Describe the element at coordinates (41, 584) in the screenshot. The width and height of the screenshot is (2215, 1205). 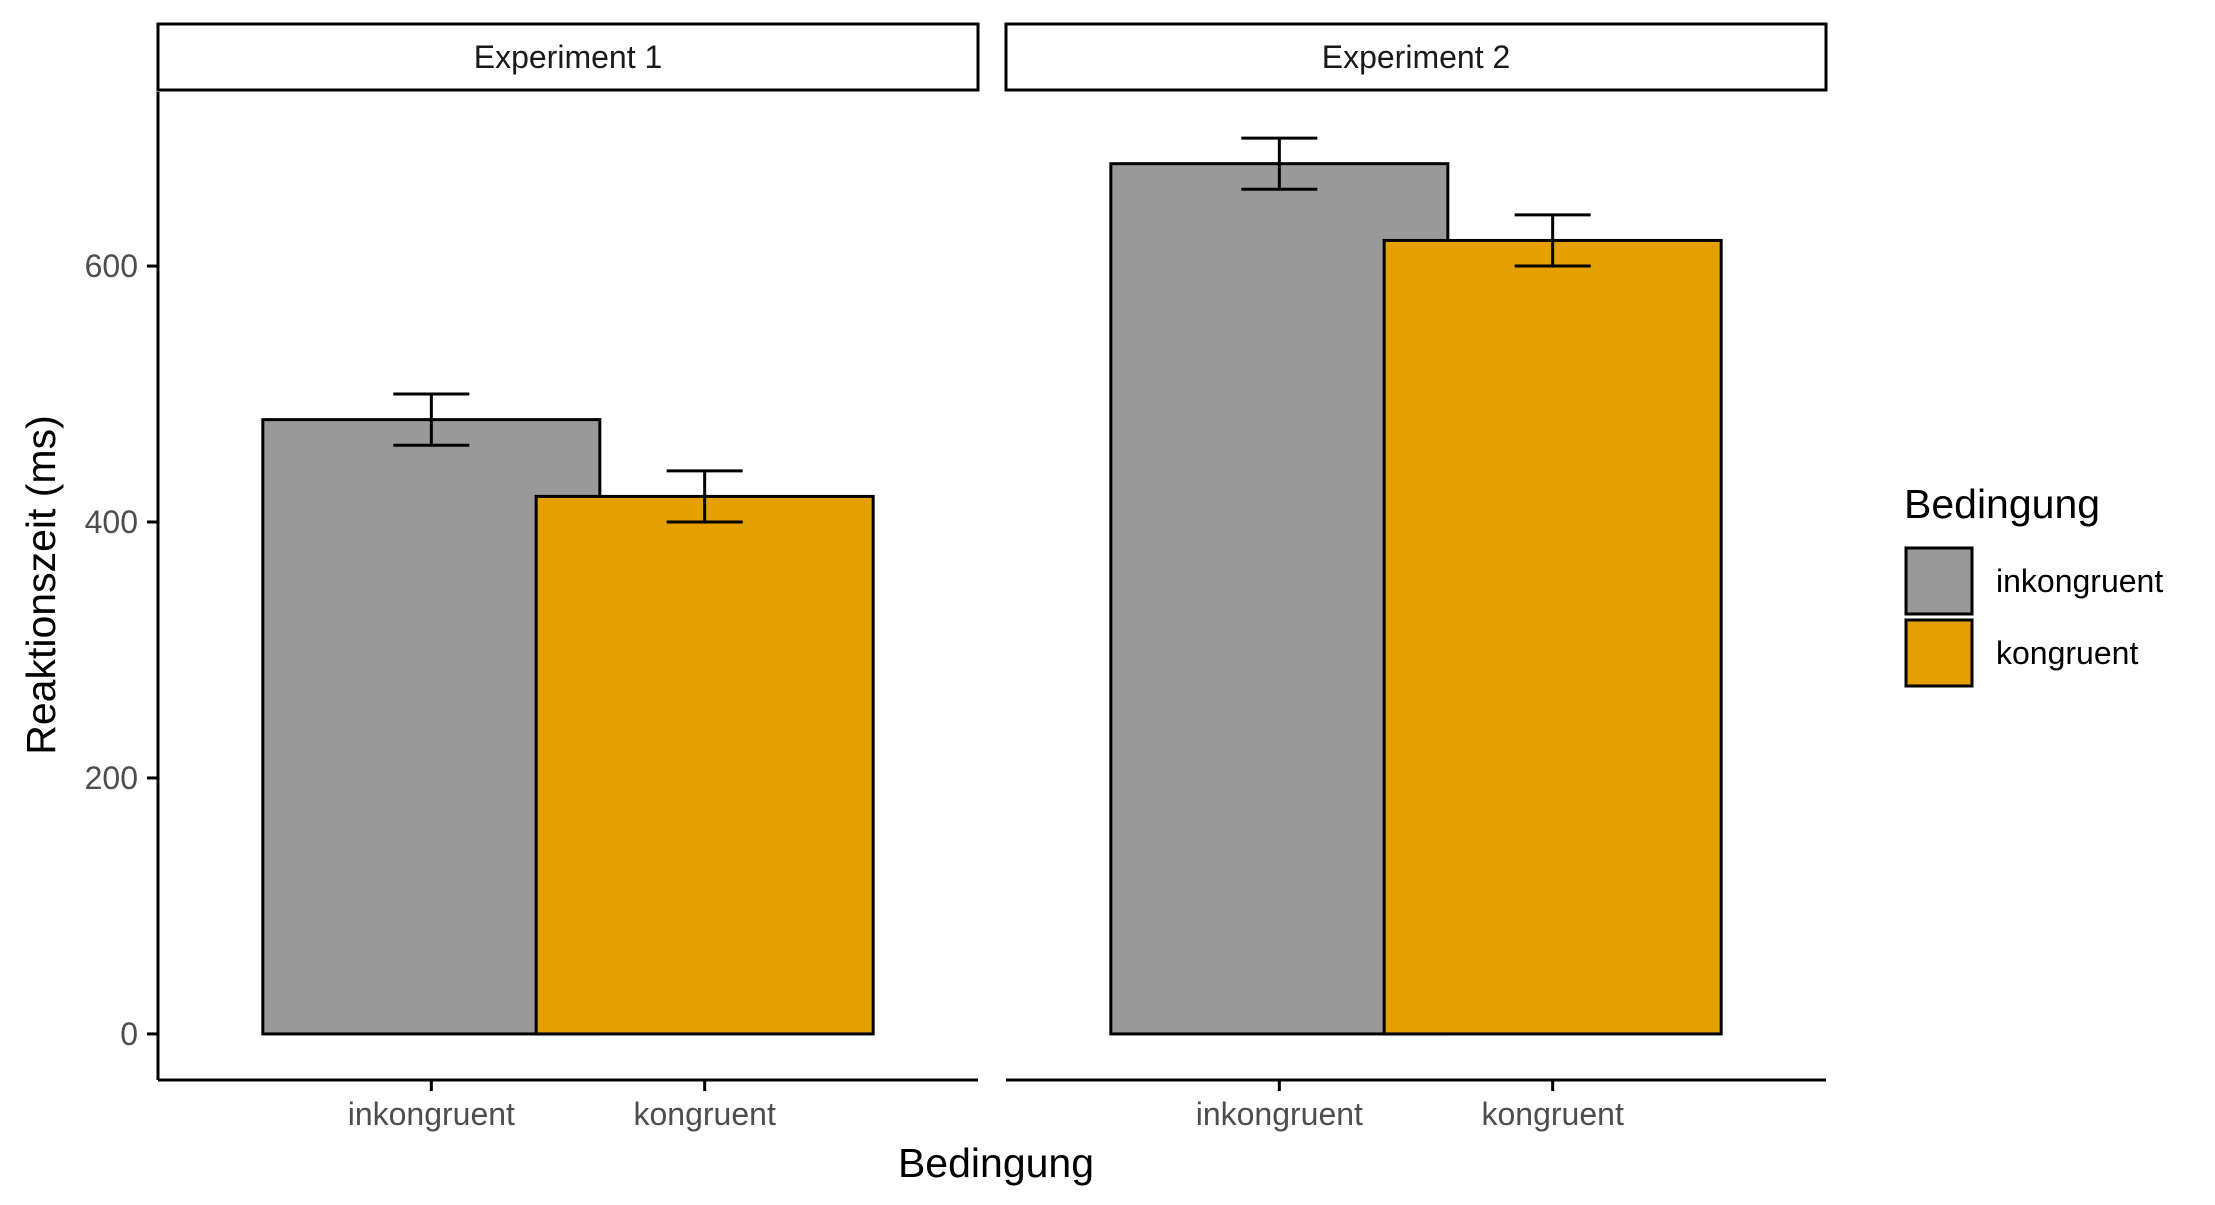
I see `y-axis-title: Reaktionszeit (ms)` at that location.